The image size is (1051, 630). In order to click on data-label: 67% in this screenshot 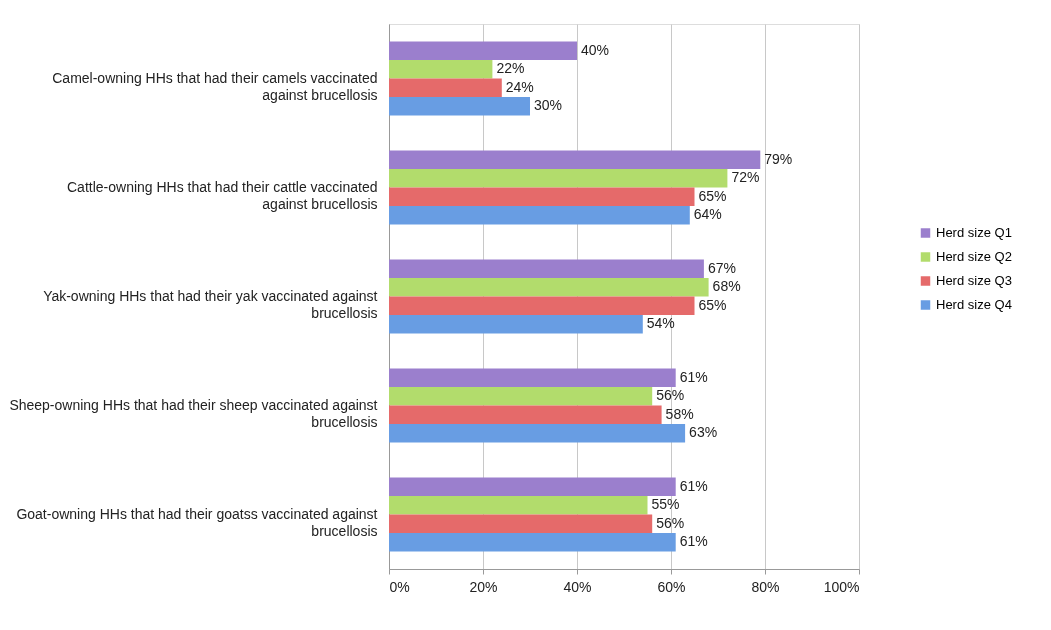, I will do `click(721, 267)`.